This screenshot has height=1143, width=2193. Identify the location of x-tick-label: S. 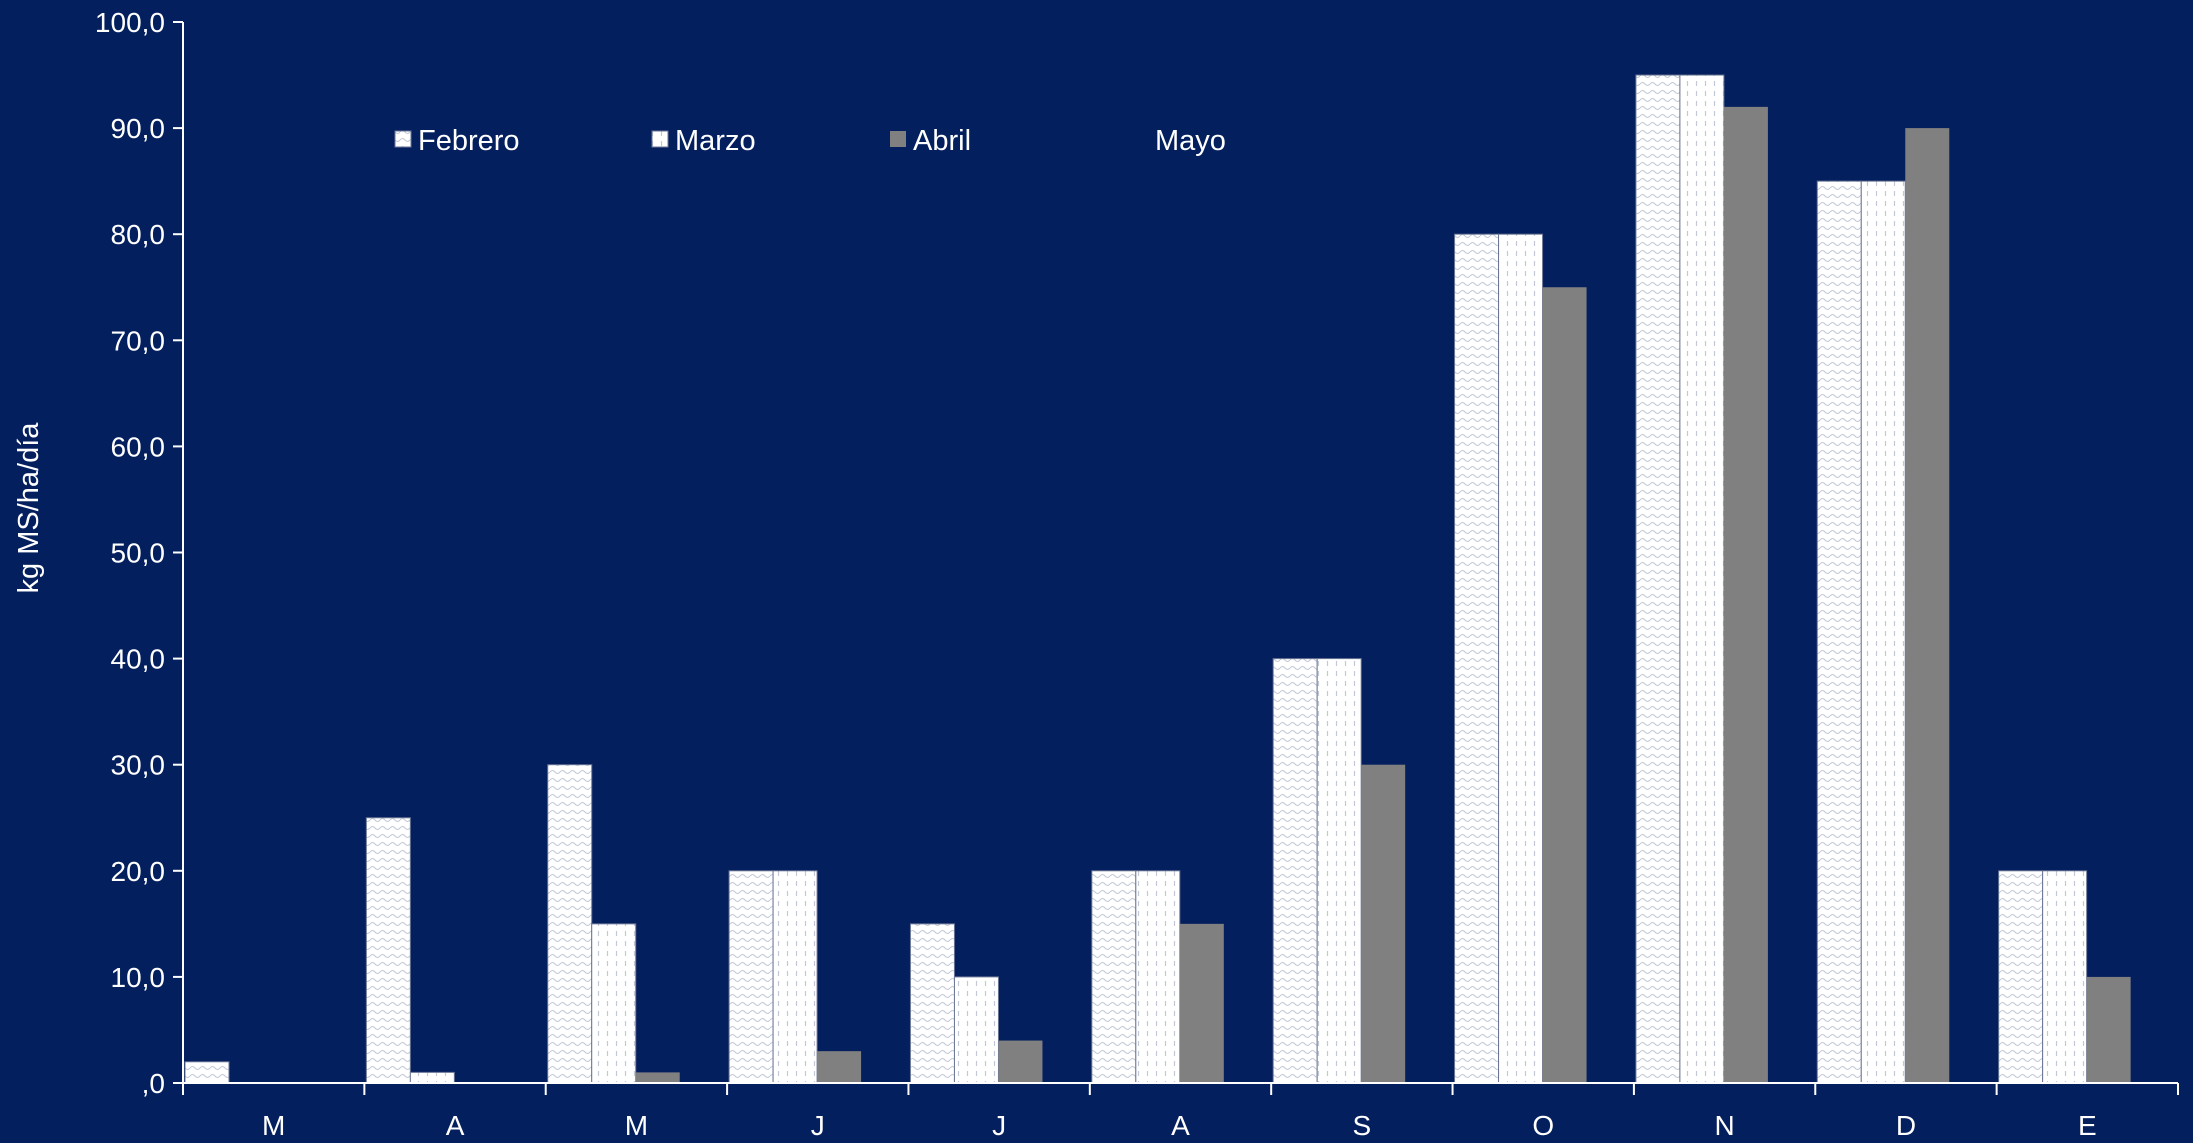
(1362, 1125).